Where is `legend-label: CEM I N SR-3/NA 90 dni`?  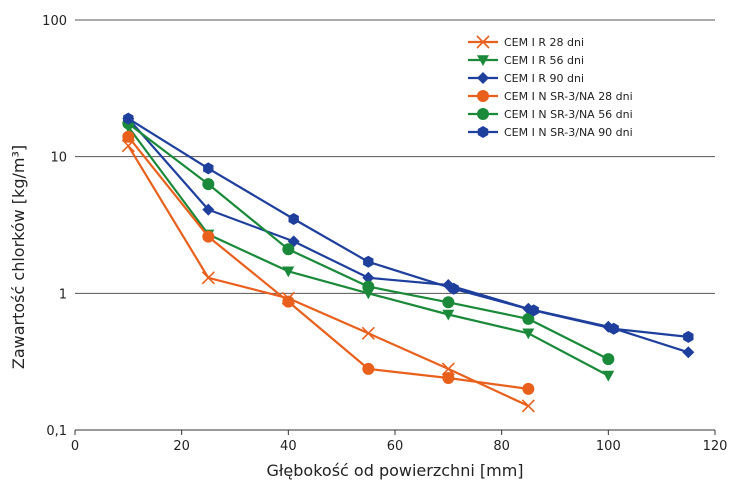 legend-label: CEM I N SR-3/NA 90 dni is located at coordinates (568, 132).